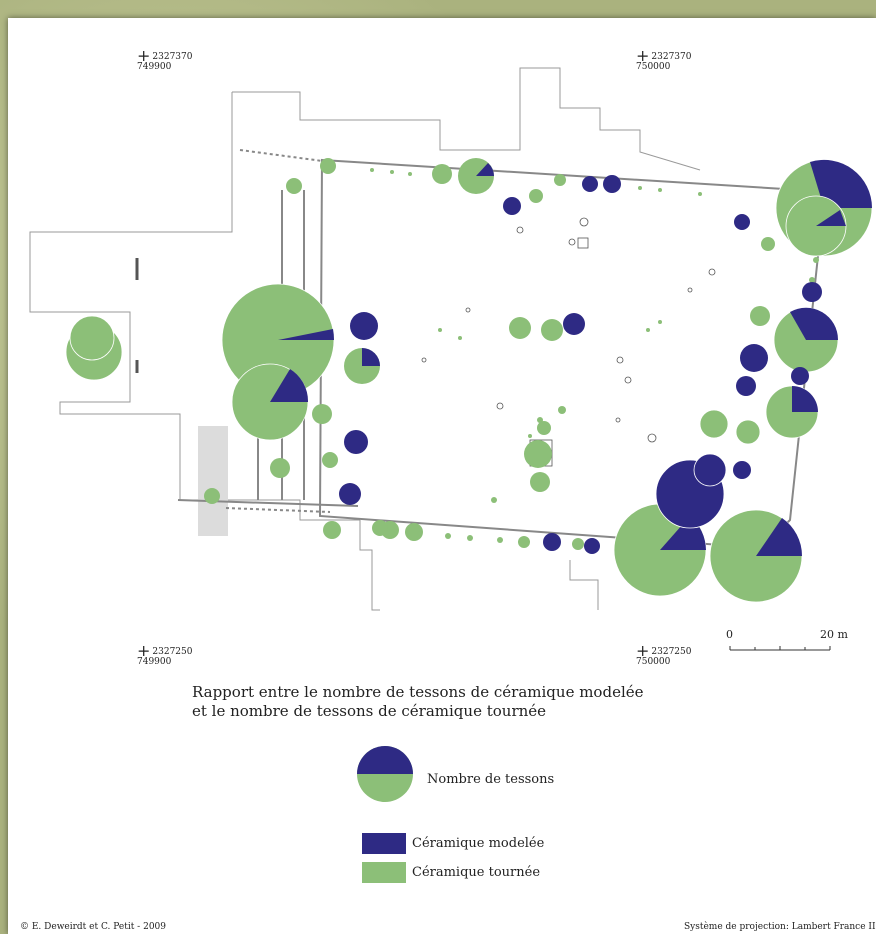 This screenshot has width=876, height=934. What do you see at coordinates (461, 537) in the screenshot?
I see `pie-south` at bounding box center [461, 537].